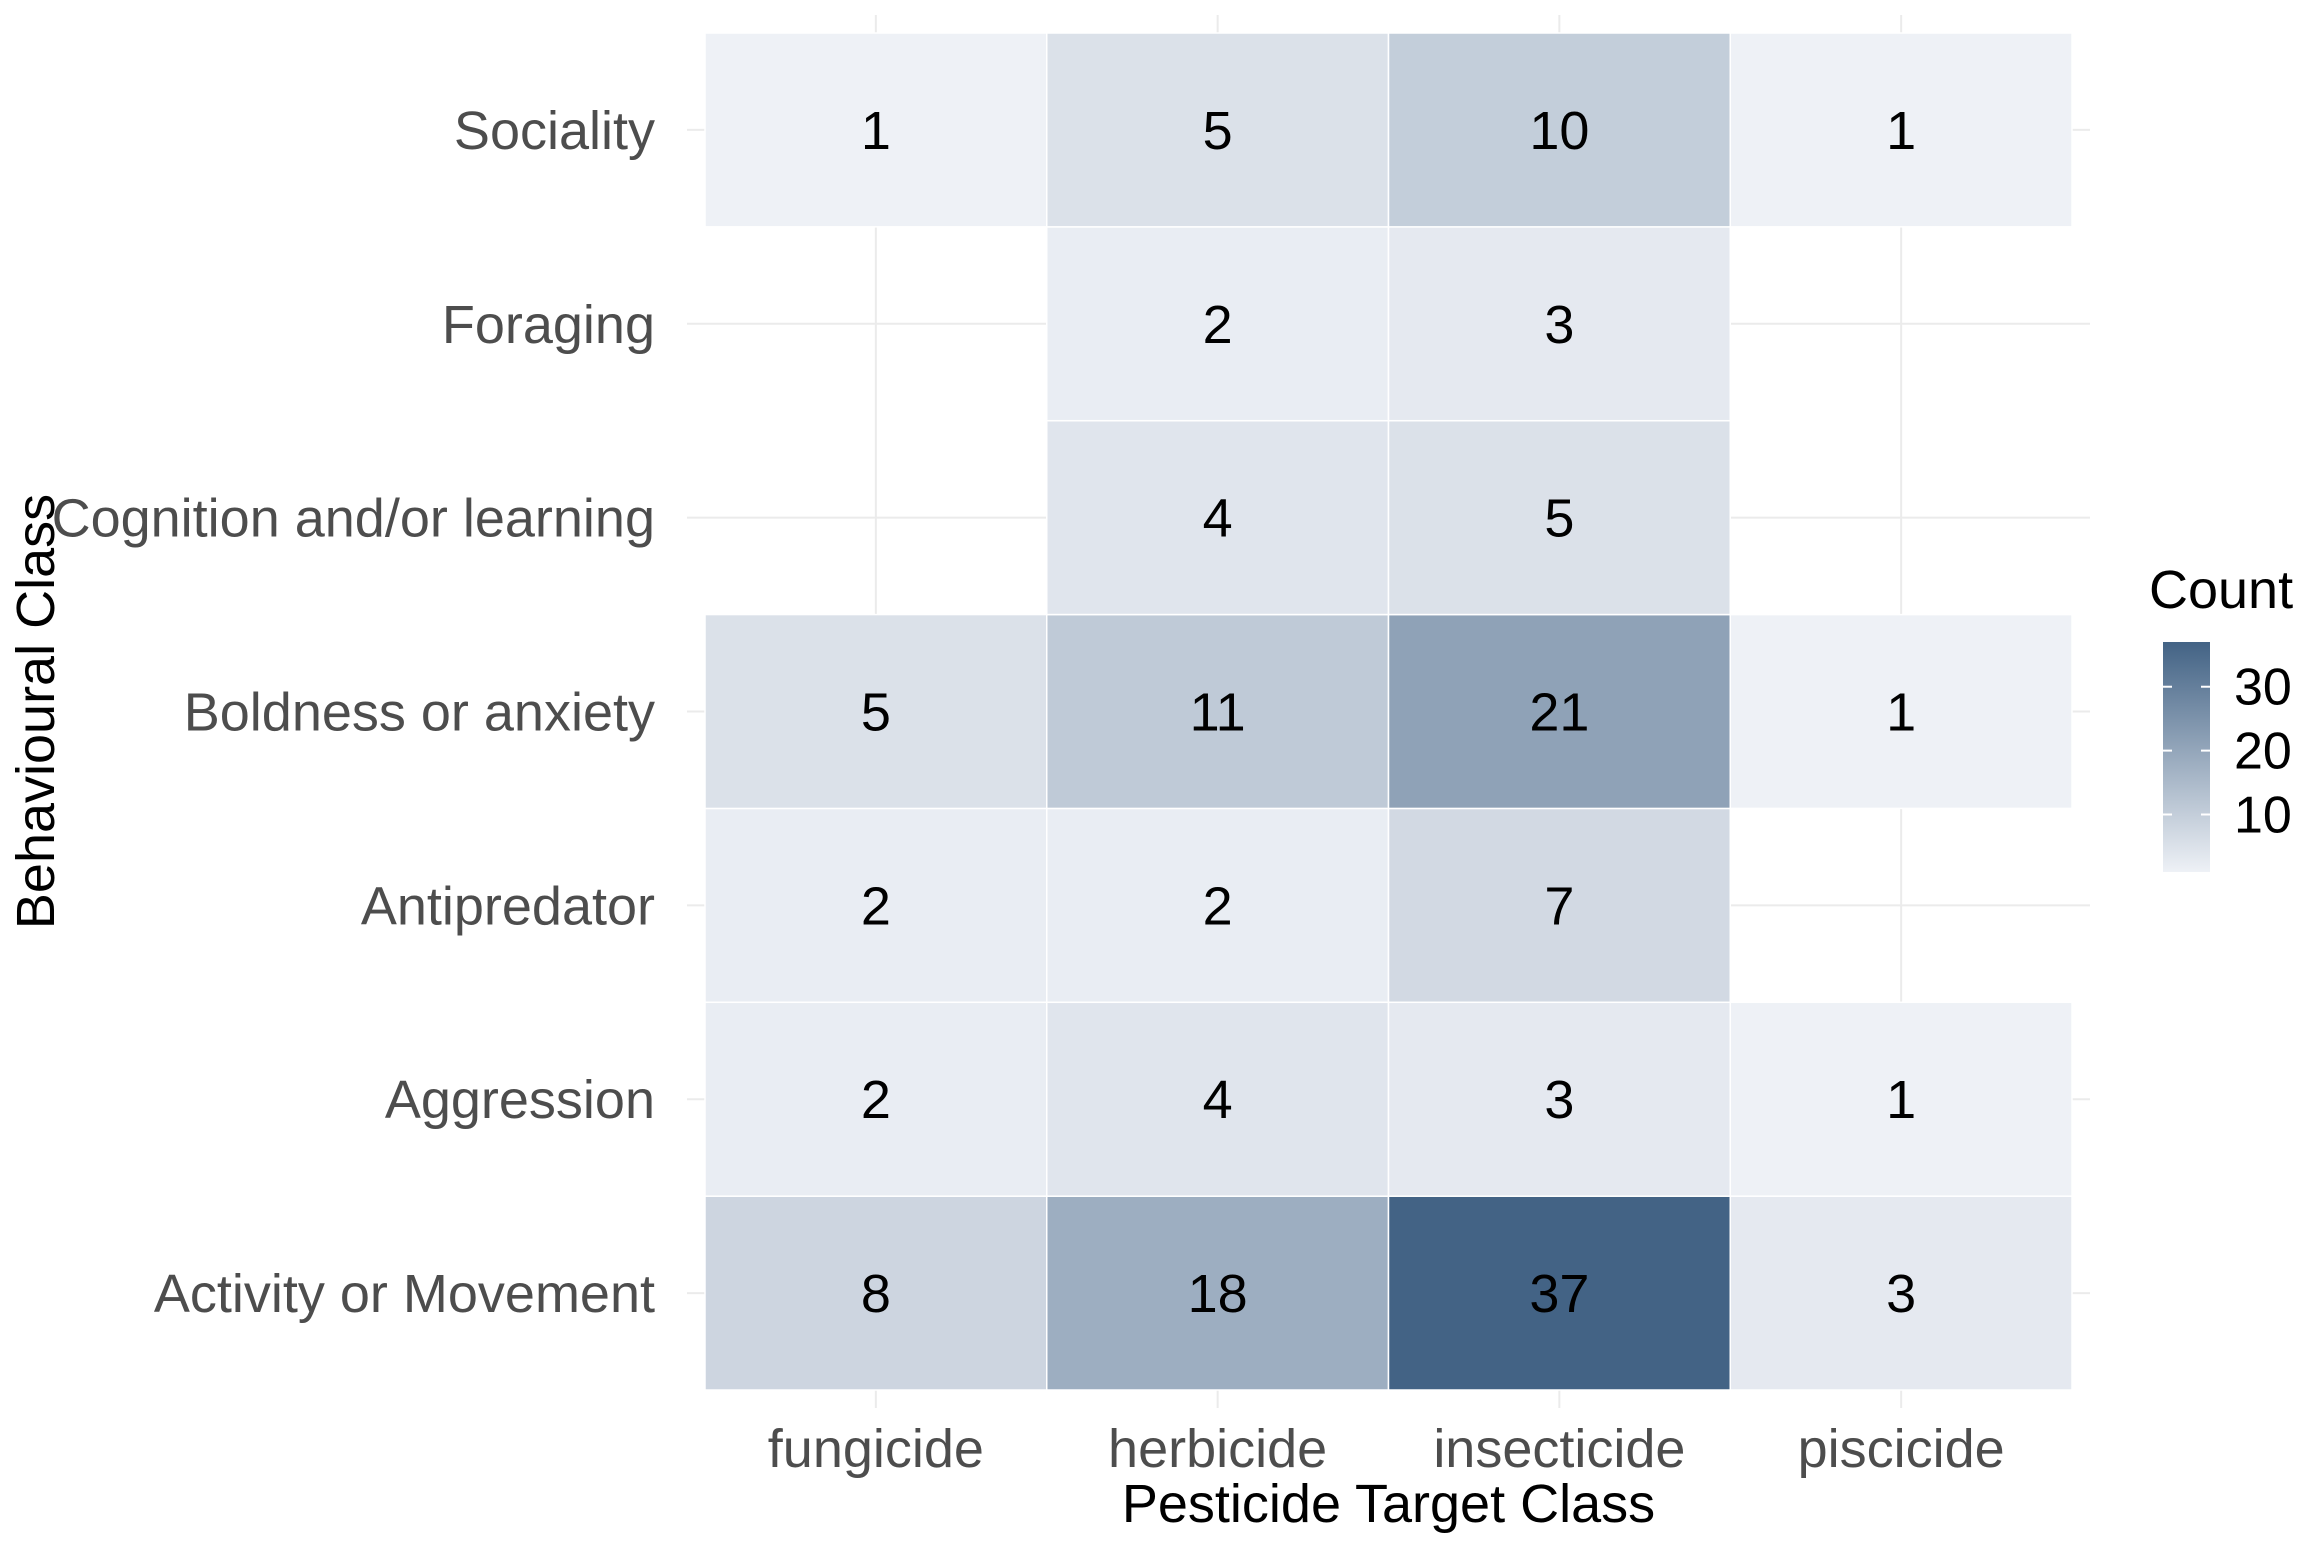  I want to click on y-tick-label: Aggression, so click(520, 1100).